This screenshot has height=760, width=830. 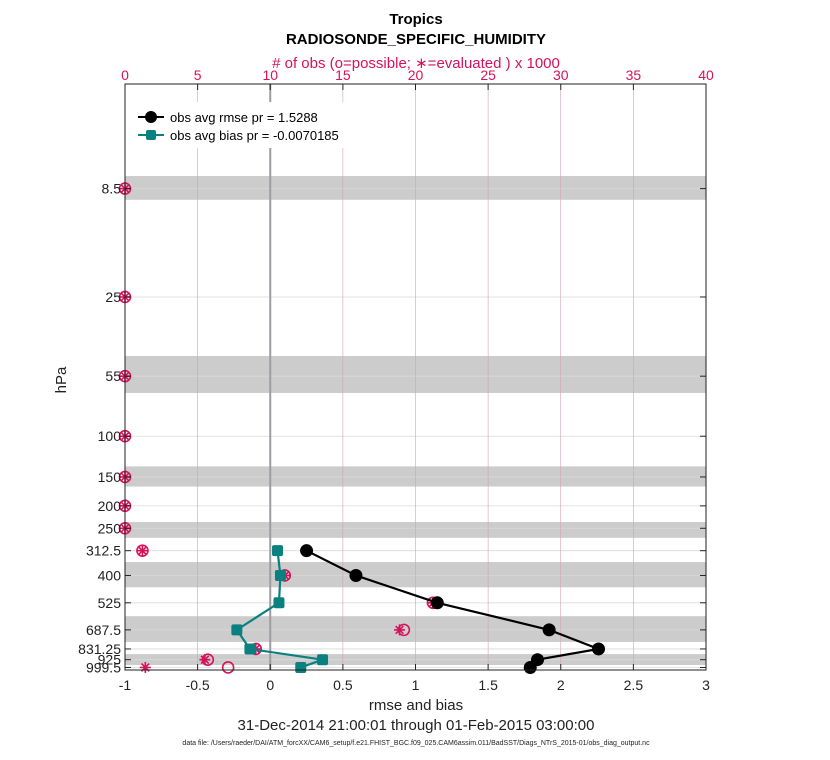 I want to click on x-tick-label-5: 1.5, so click(x=488, y=685).